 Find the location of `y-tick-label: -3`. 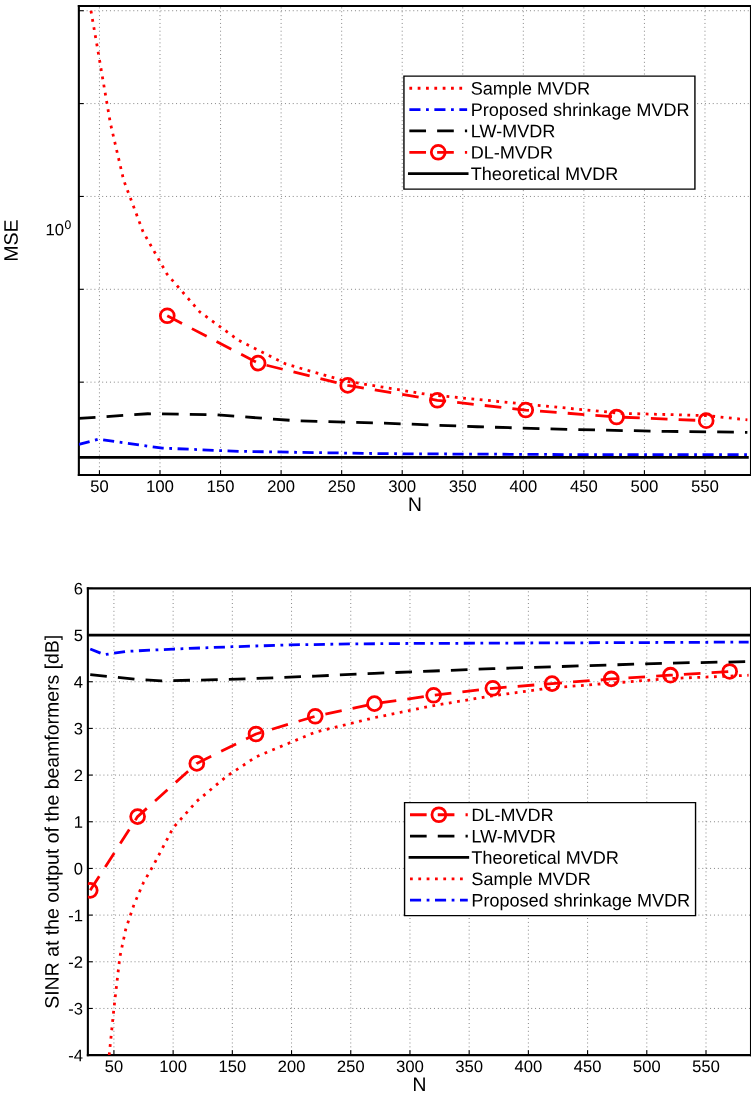

y-tick-label: -3 is located at coordinates (75, 1008).